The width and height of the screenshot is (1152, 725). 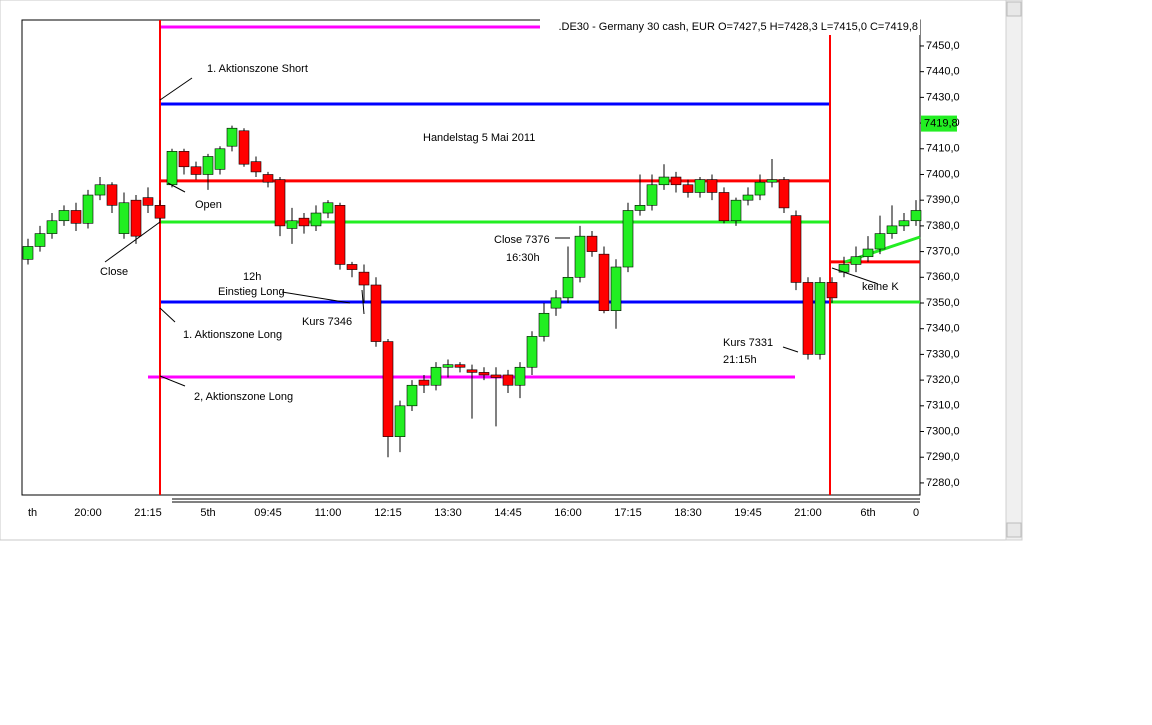 I want to click on annotation: keine K, so click(x=880, y=287).